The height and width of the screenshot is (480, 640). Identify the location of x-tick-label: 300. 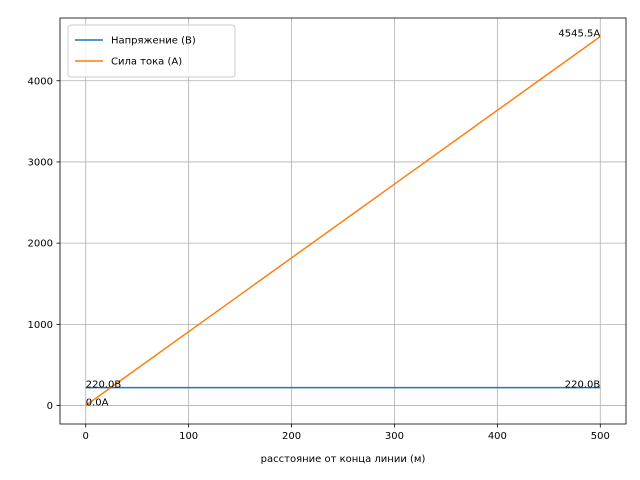
(394, 436).